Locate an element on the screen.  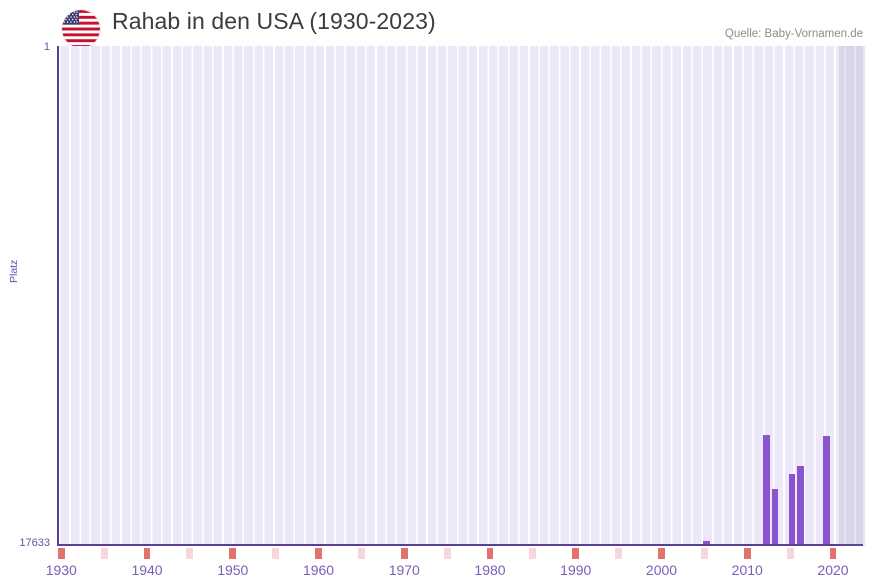
bar-2015 is located at coordinates (792, 509).